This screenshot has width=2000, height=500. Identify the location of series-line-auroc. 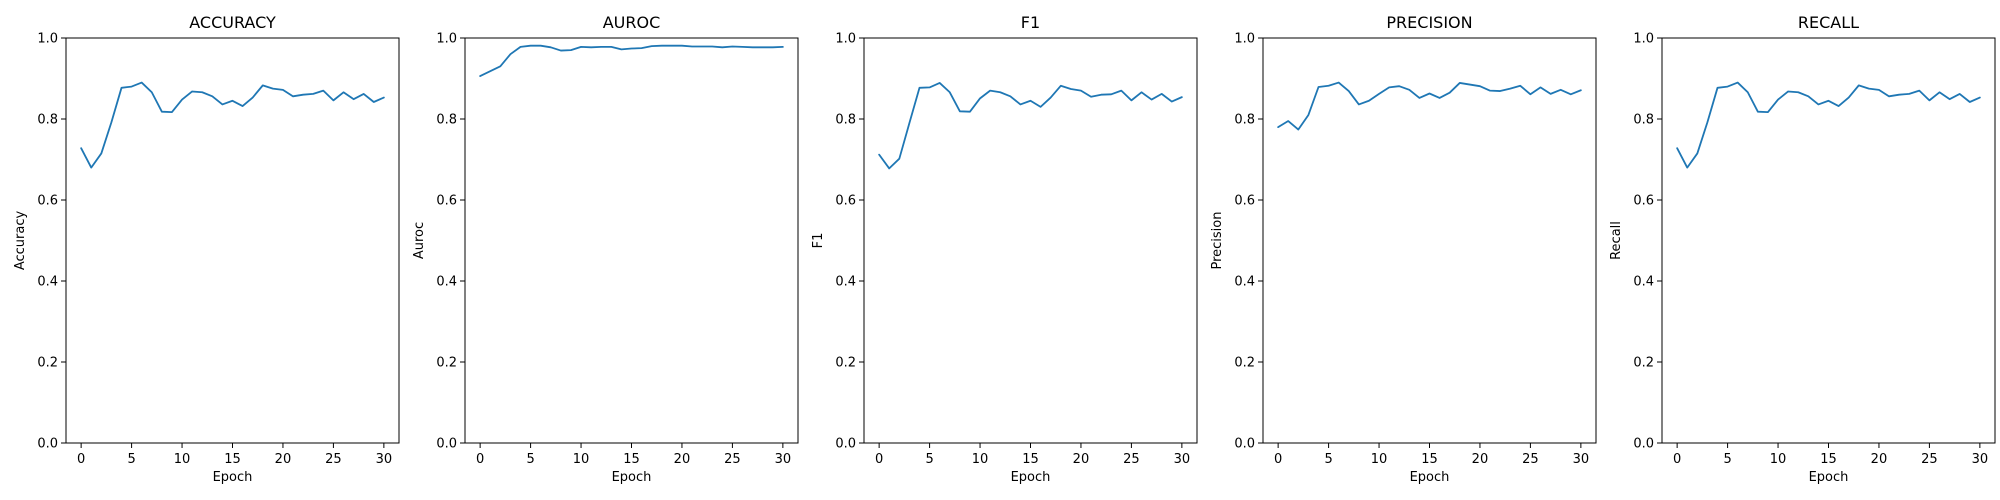
(631, 60).